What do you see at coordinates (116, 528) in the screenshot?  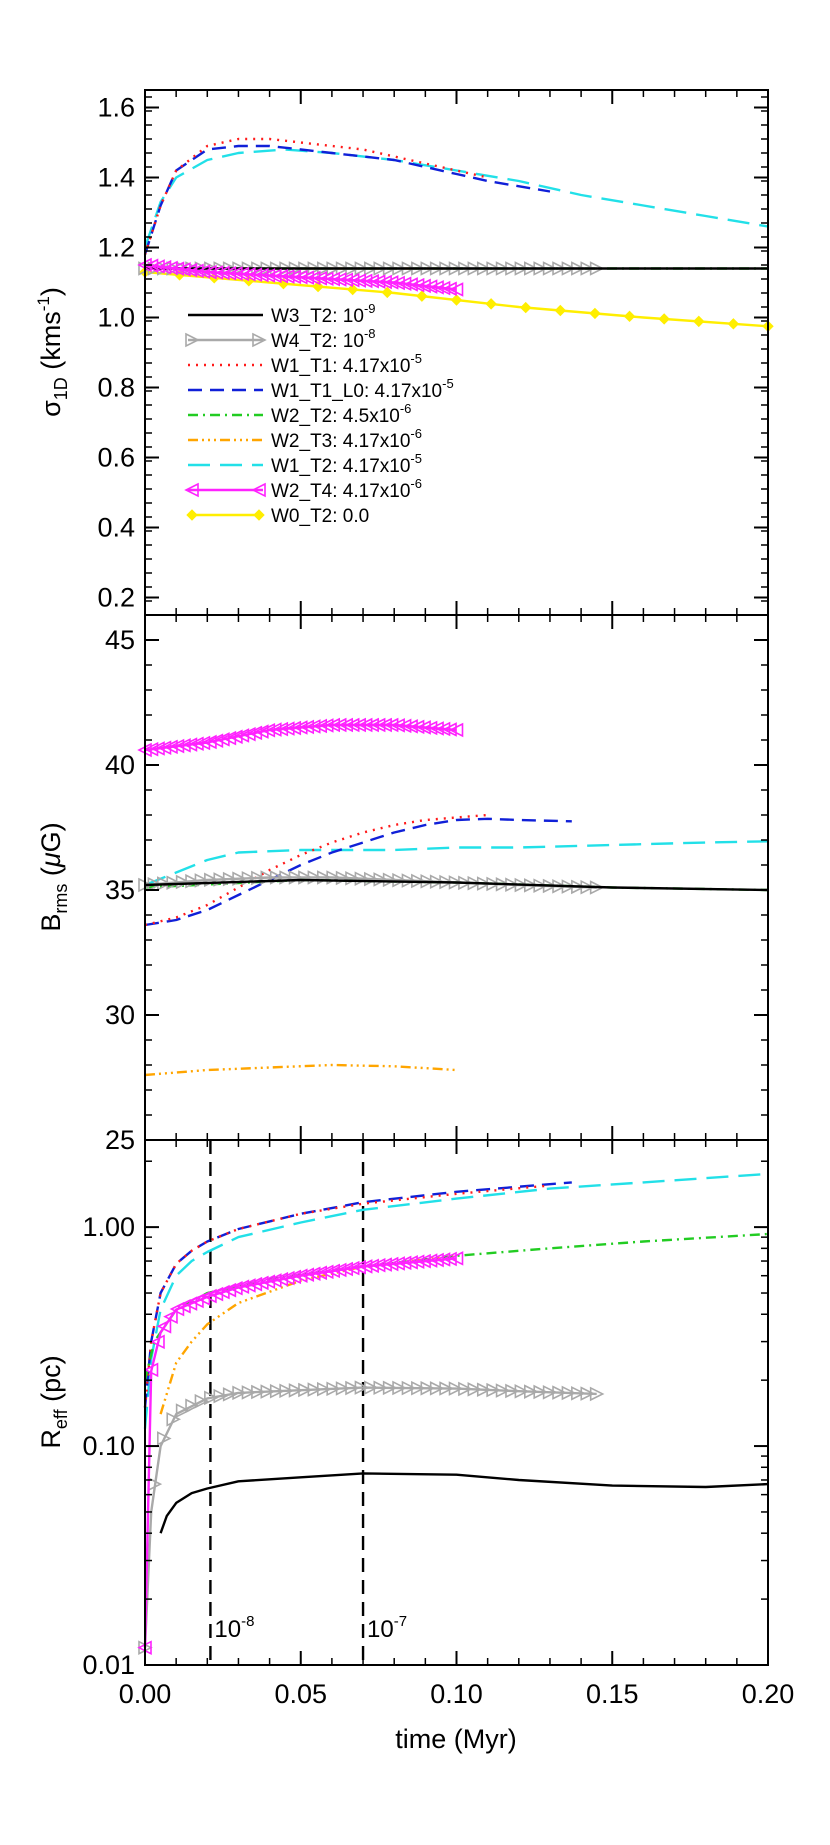 I see `y-tick-label: 0.4` at bounding box center [116, 528].